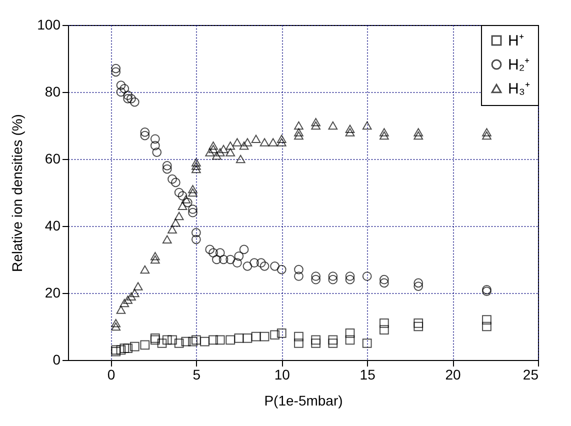 This screenshot has height=426, width=571. What do you see at coordinates (516, 41) in the screenshot?
I see `legend-label: H⁺` at bounding box center [516, 41].